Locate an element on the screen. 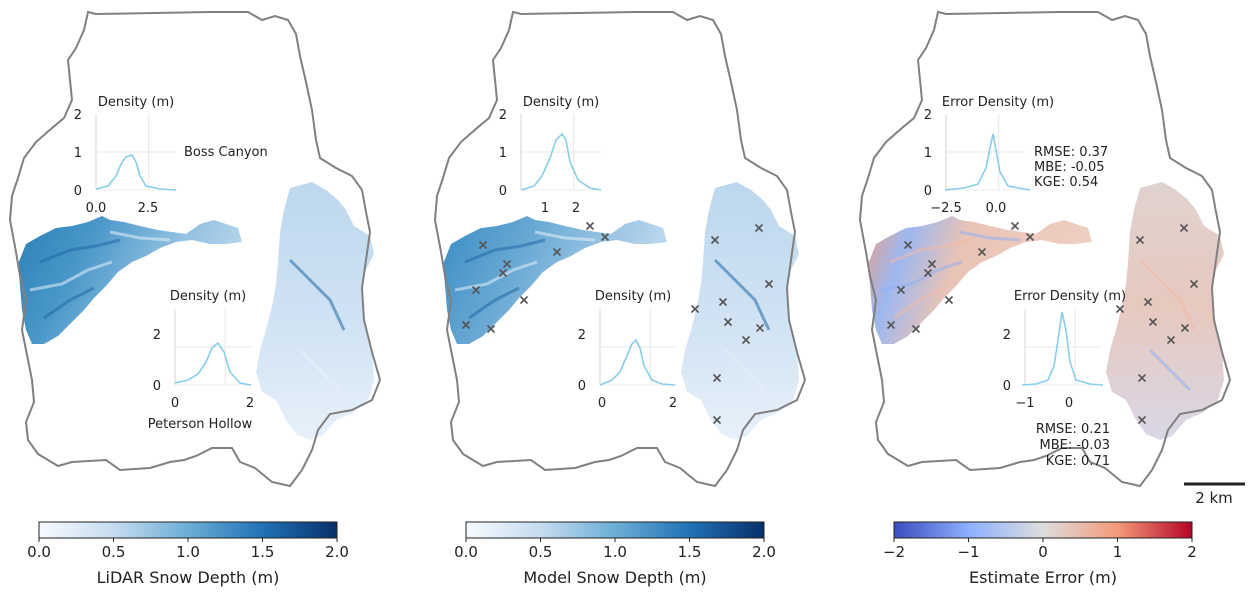 The image size is (1256, 598). colorbar-tick: −2 is located at coordinates (894, 552).